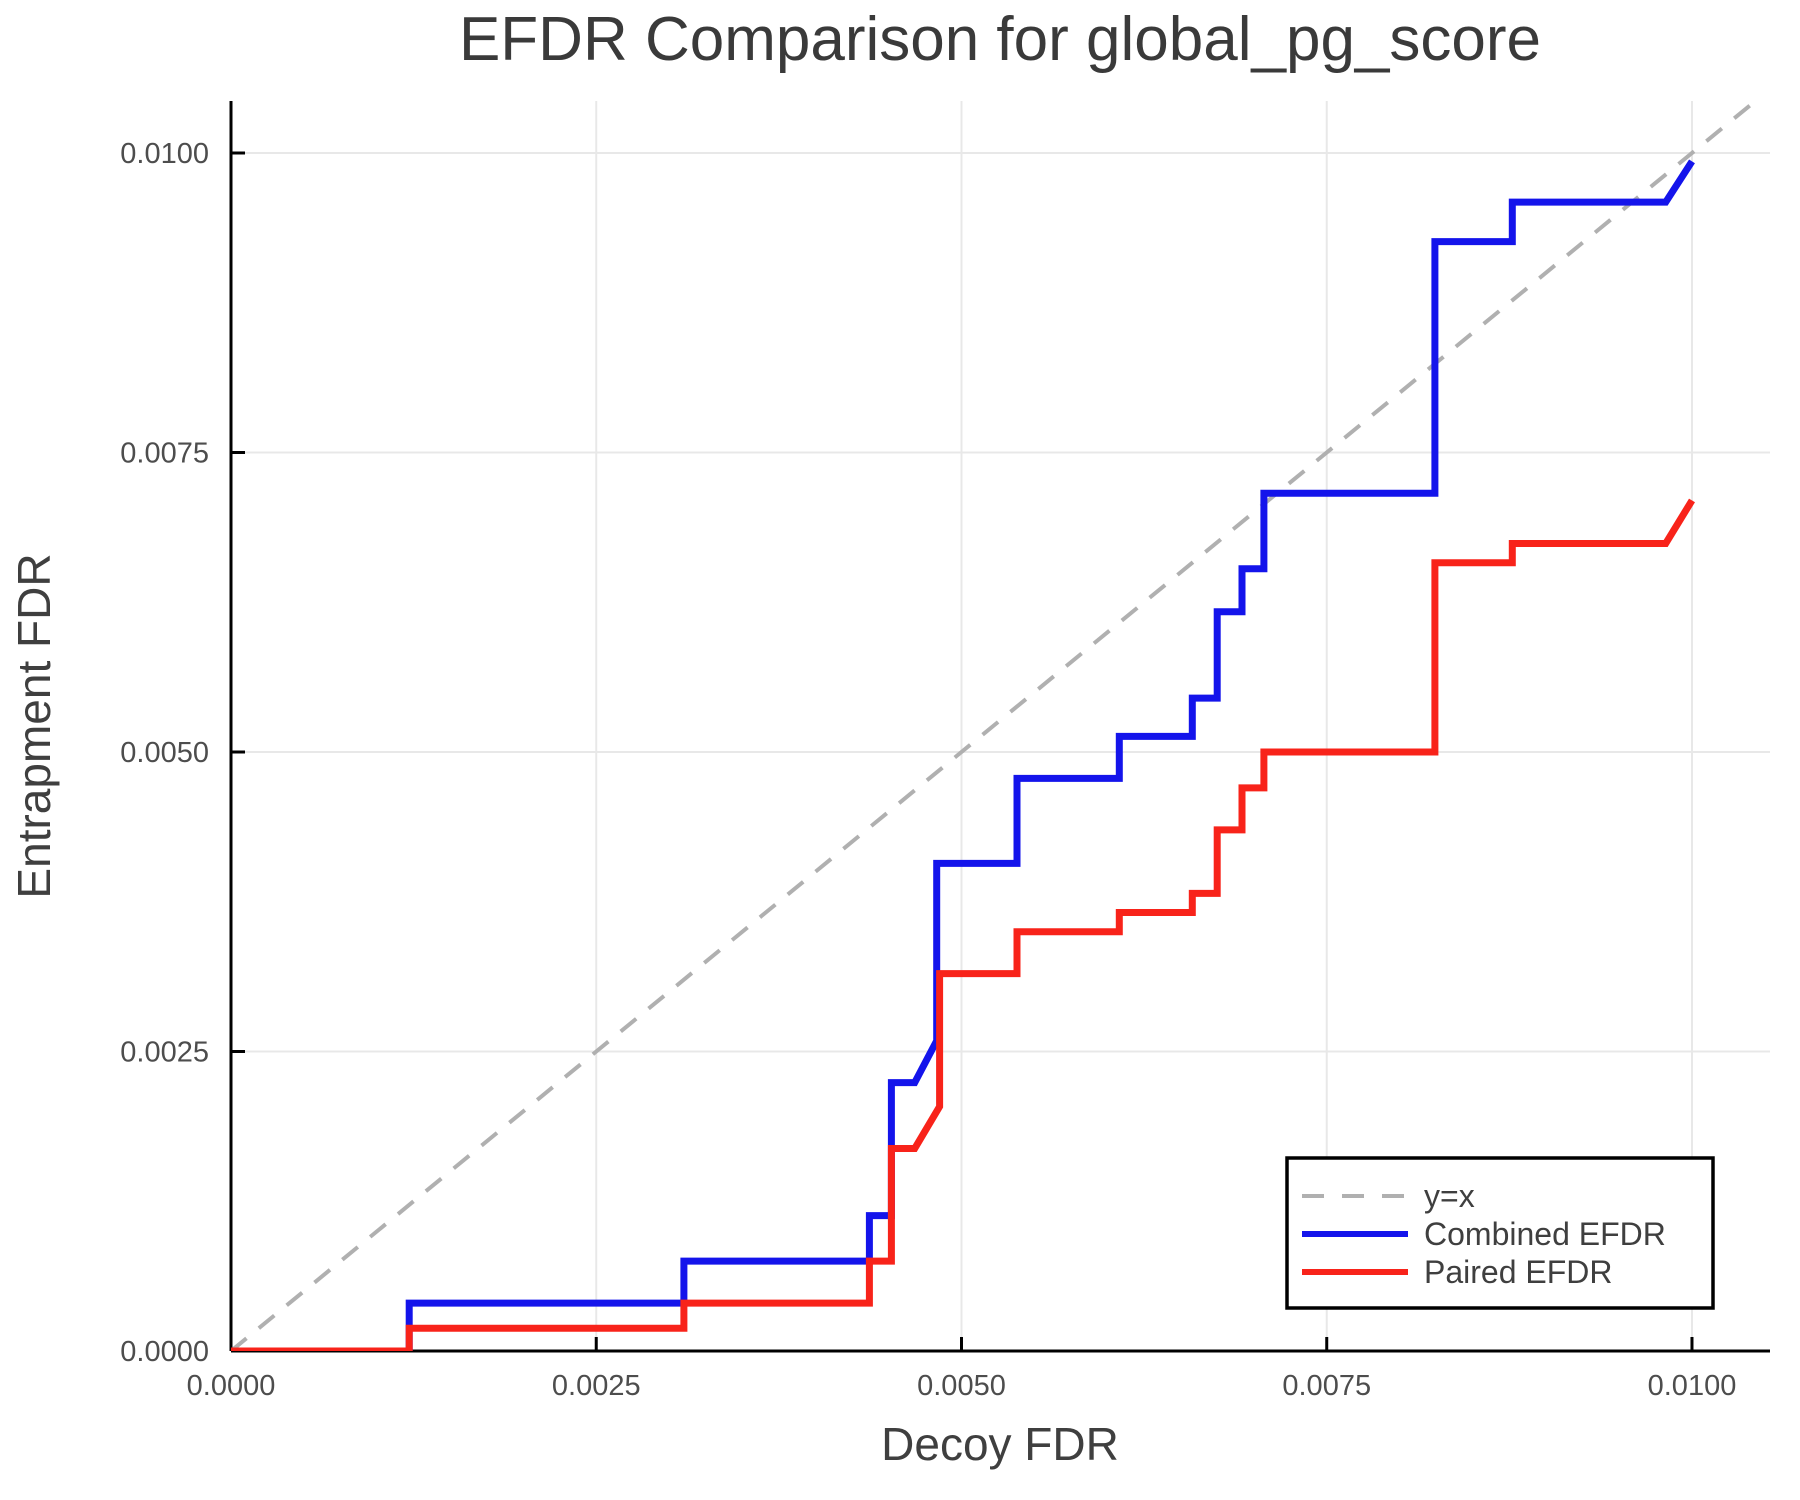 The image size is (1800, 1500). I want to click on x-tick-label: 0.0100, so click(1692, 1386).